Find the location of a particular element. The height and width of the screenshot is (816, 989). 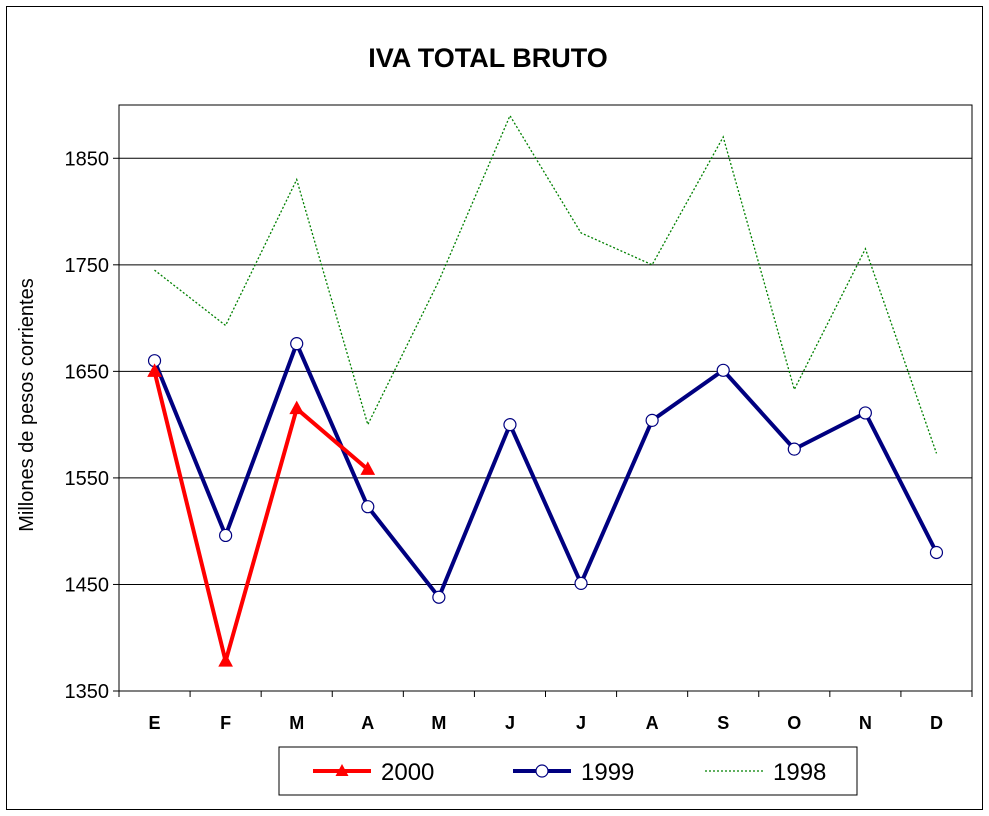

series-line-2000 is located at coordinates (261, 517).